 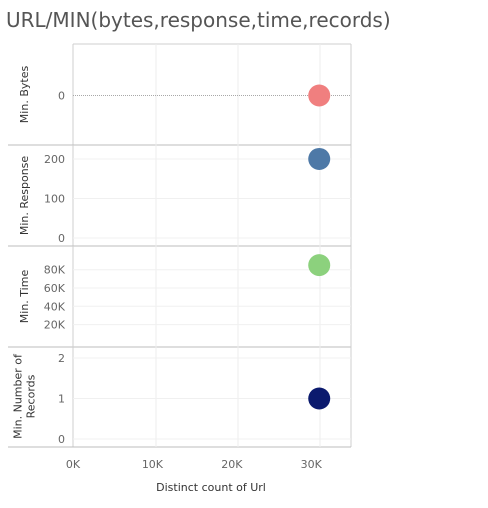 I want to click on row-label-records: Min. Number ofRecords, so click(x=25, y=396).